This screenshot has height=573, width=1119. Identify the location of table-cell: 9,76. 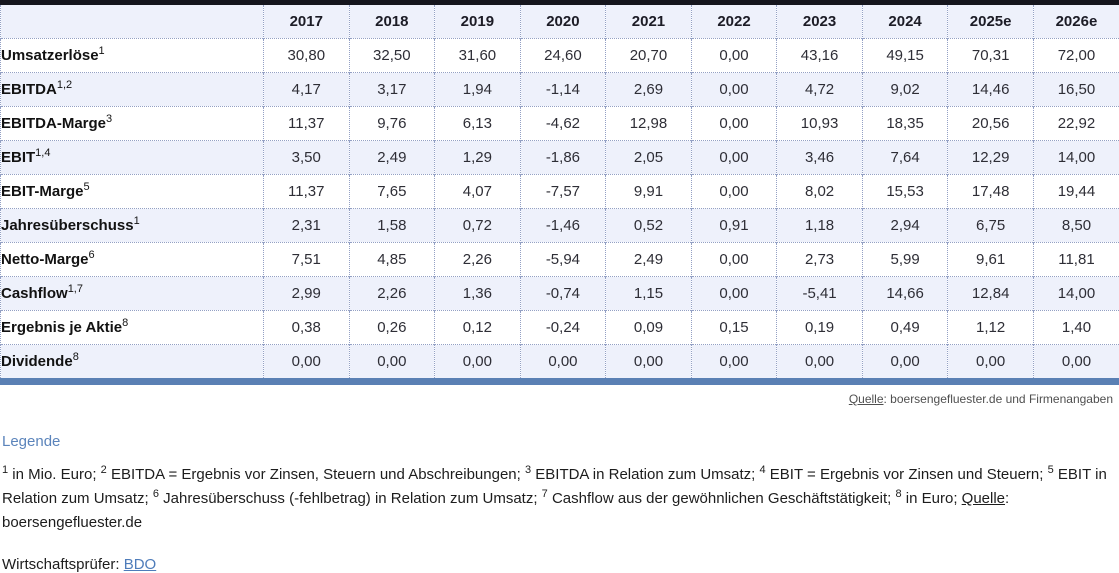
(392, 124).